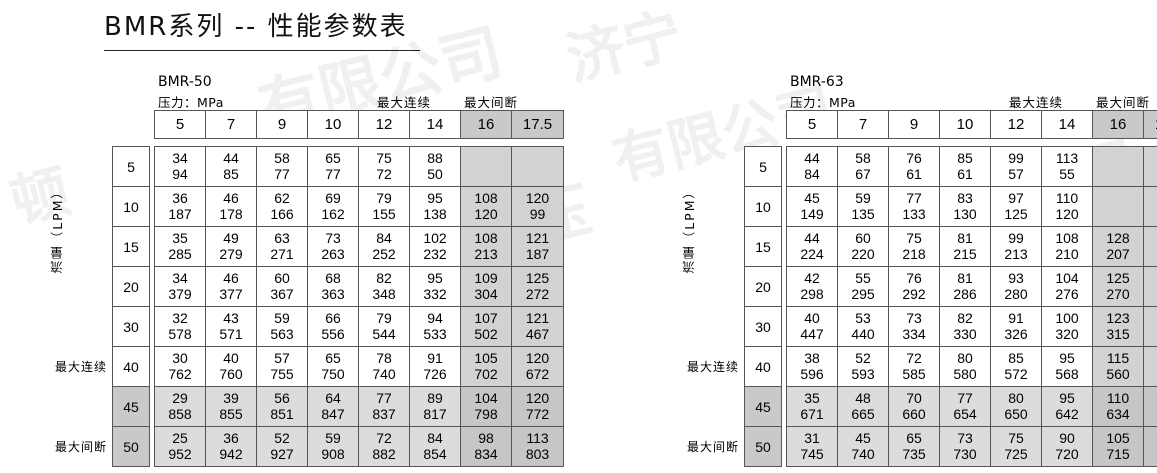  I want to click on data-cell: 58 77, so click(282, 166).